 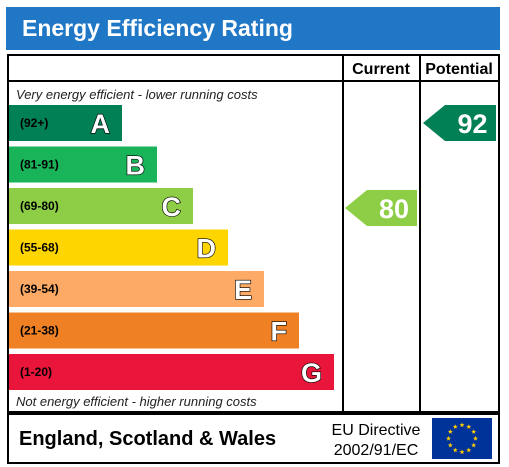 What do you see at coordinates (39, 248) in the screenshot?
I see `band-d-range: (55-68)` at bounding box center [39, 248].